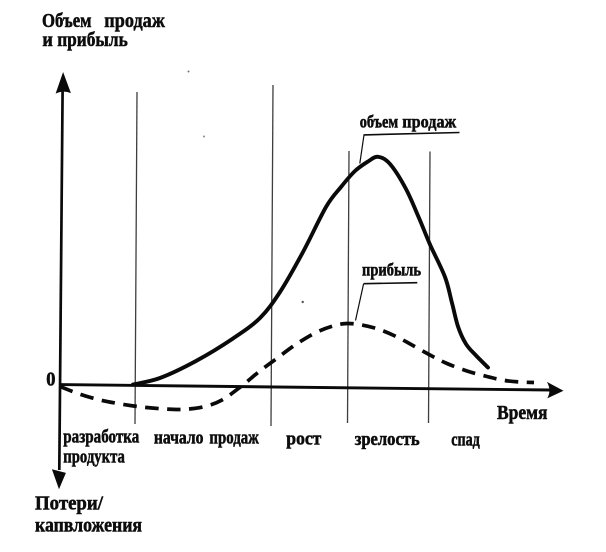  I want to click on svg-text: капвложения, so click(88, 526).